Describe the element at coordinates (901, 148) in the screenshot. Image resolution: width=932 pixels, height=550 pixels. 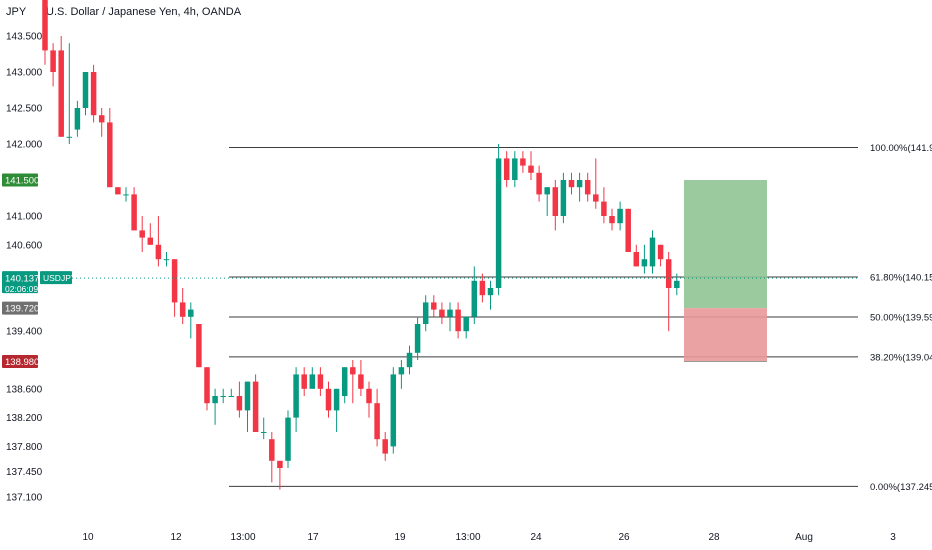
I see `fib-level-label: 100.00%(141.951) -` at that location.